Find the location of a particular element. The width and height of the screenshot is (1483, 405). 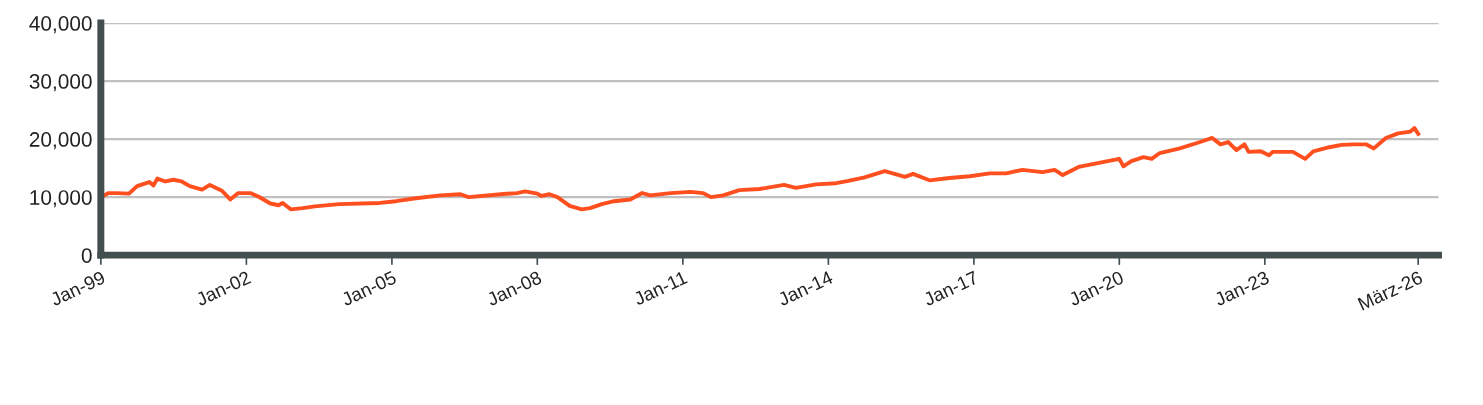

y-tick-label: 0 is located at coordinates (86, 255).